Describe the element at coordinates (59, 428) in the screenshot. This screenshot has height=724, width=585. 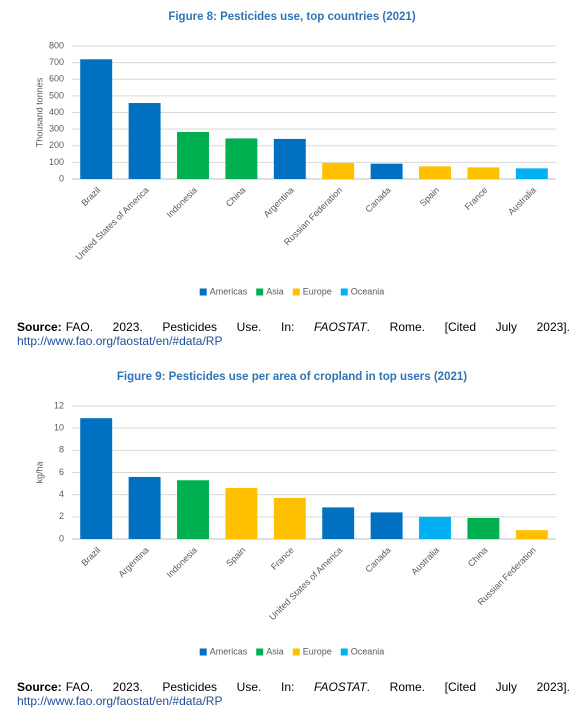
I see `y-tick-label: 10` at that location.